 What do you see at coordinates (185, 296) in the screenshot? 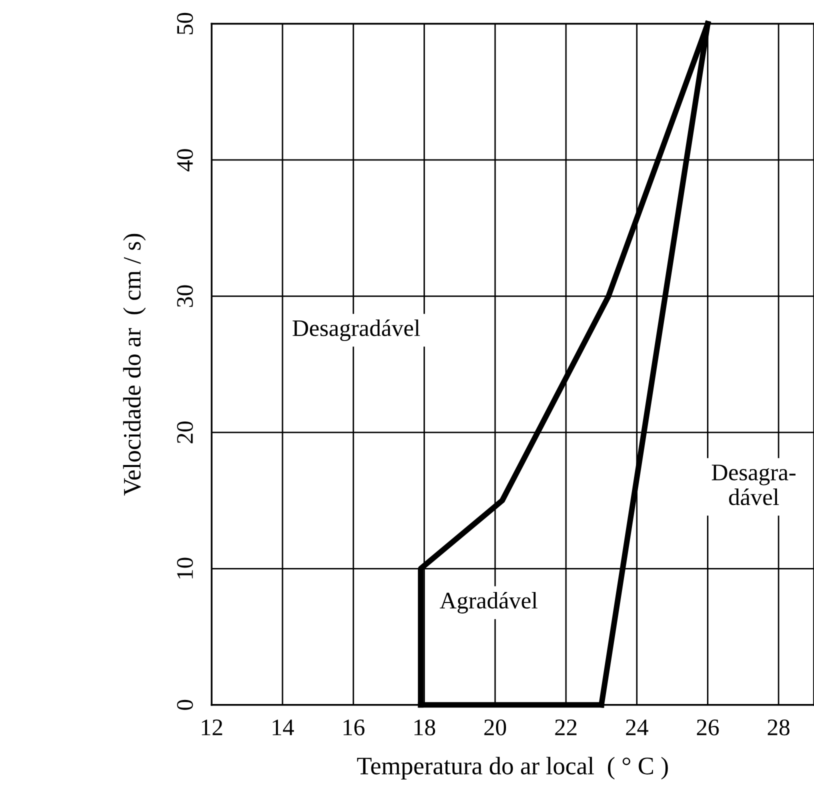
I see `y-tick-label: 30` at bounding box center [185, 296].